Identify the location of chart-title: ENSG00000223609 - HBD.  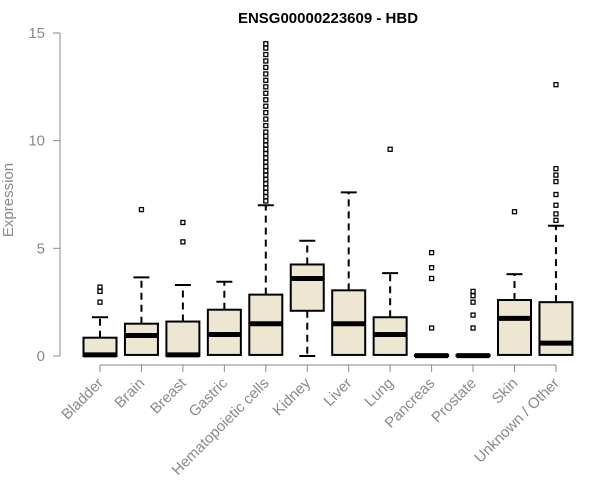
(328, 18).